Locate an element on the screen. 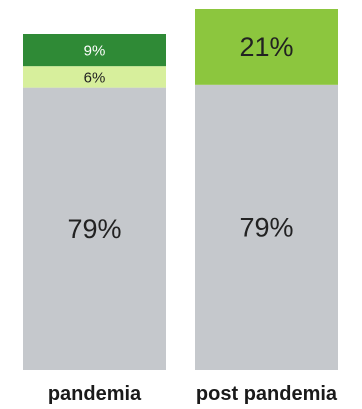 This screenshot has height=409, width=362. data-label-post-pandemia-2: 21% is located at coordinates (266, 47).